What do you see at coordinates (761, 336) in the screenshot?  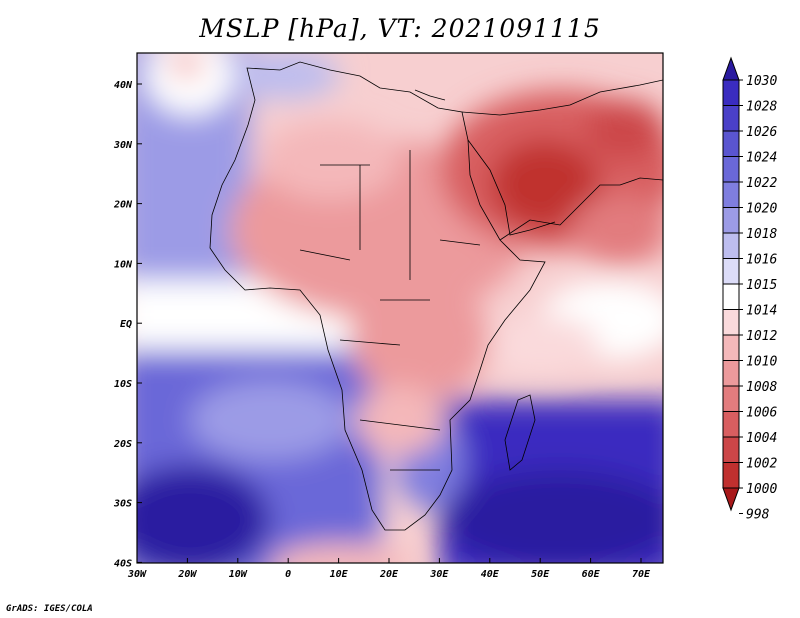 I see `colorbar-level-label: 1012` at bounding box center [761, 336].